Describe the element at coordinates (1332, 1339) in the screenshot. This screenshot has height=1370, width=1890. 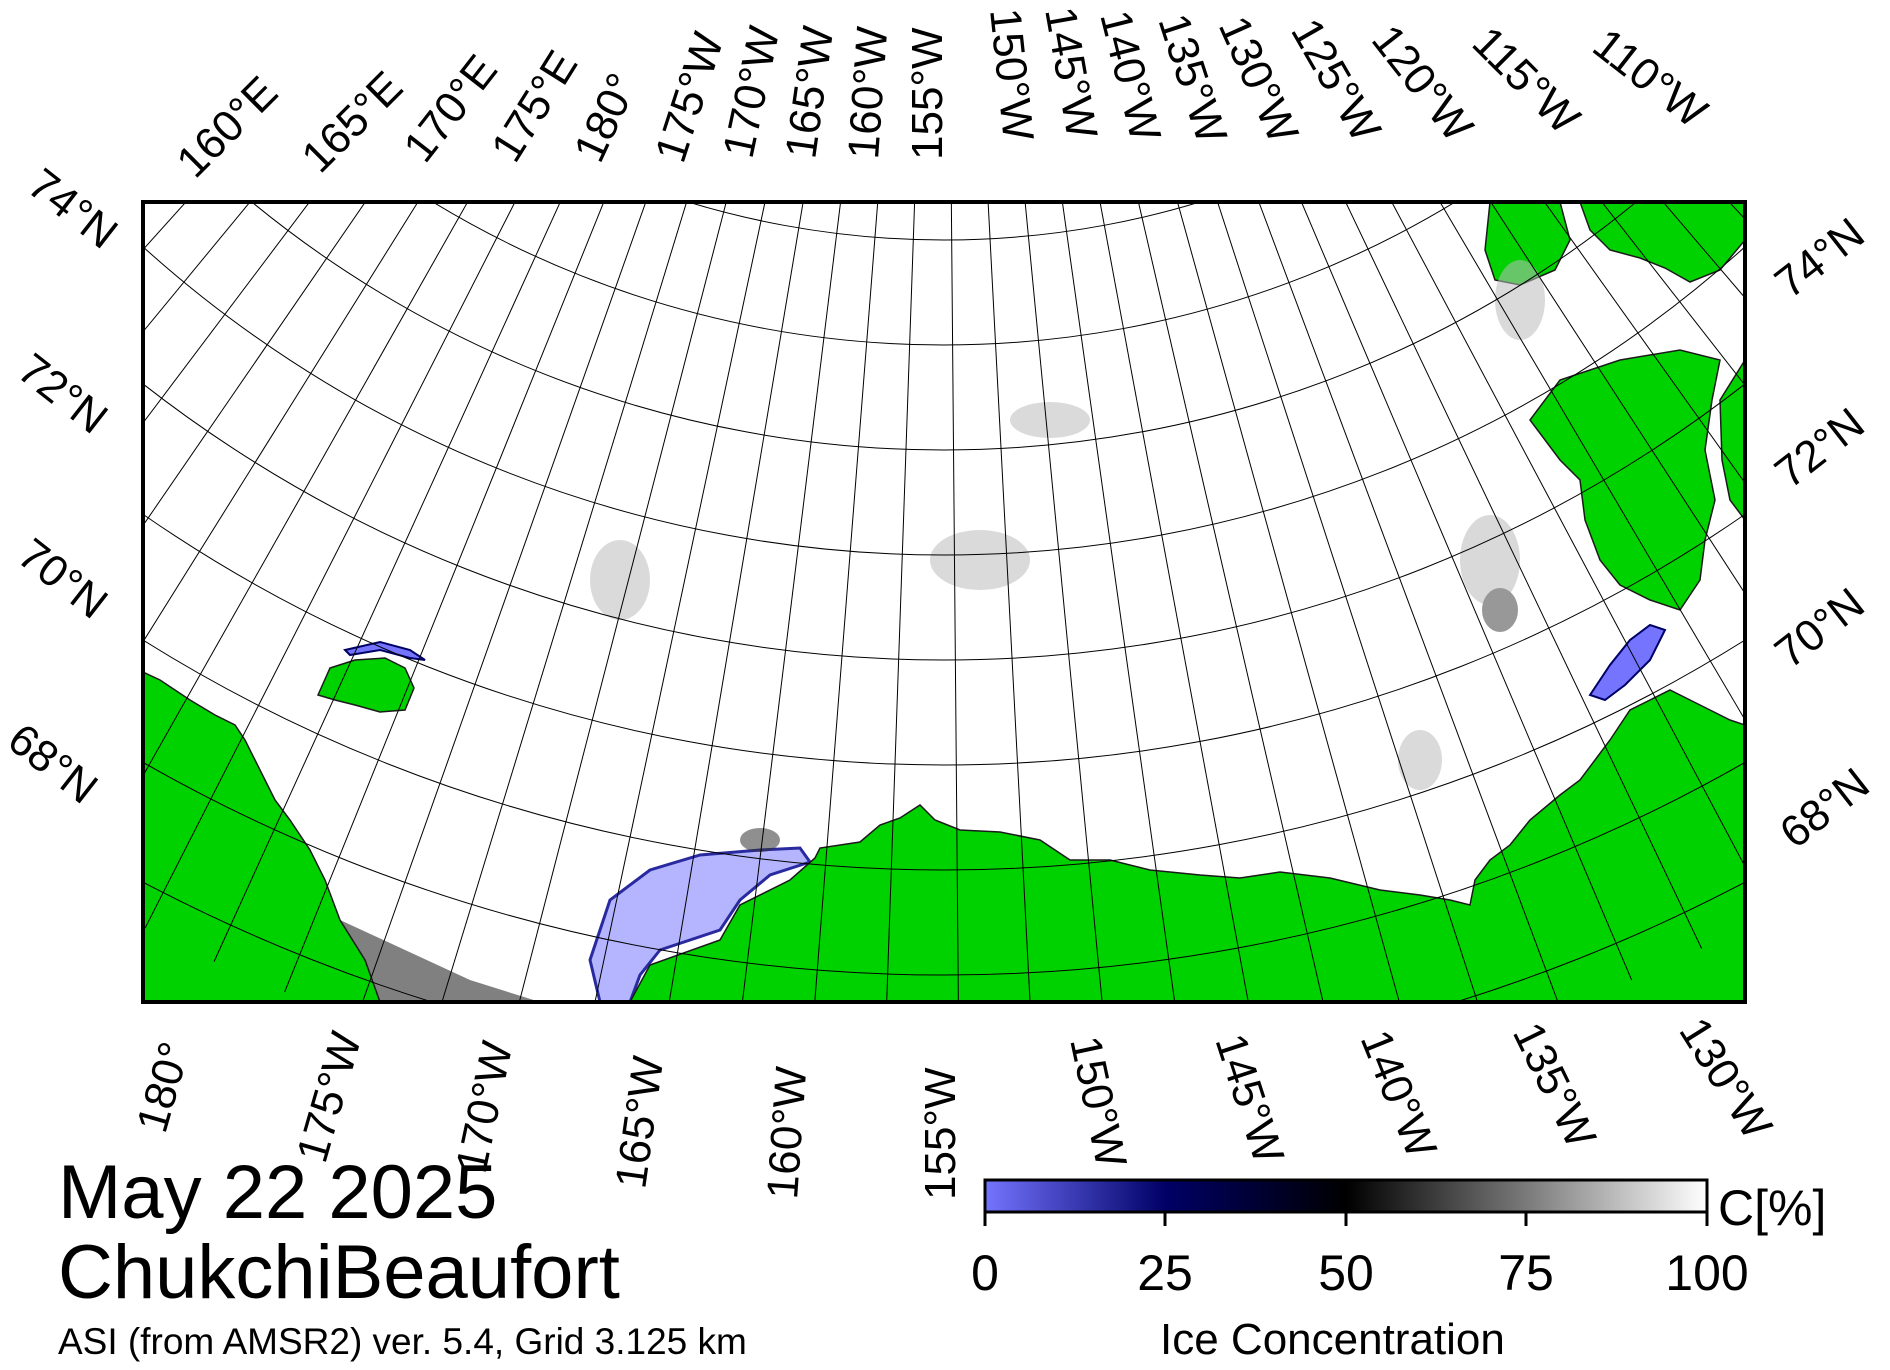
I see `colorbar-title: Ice Concentration` at that location.